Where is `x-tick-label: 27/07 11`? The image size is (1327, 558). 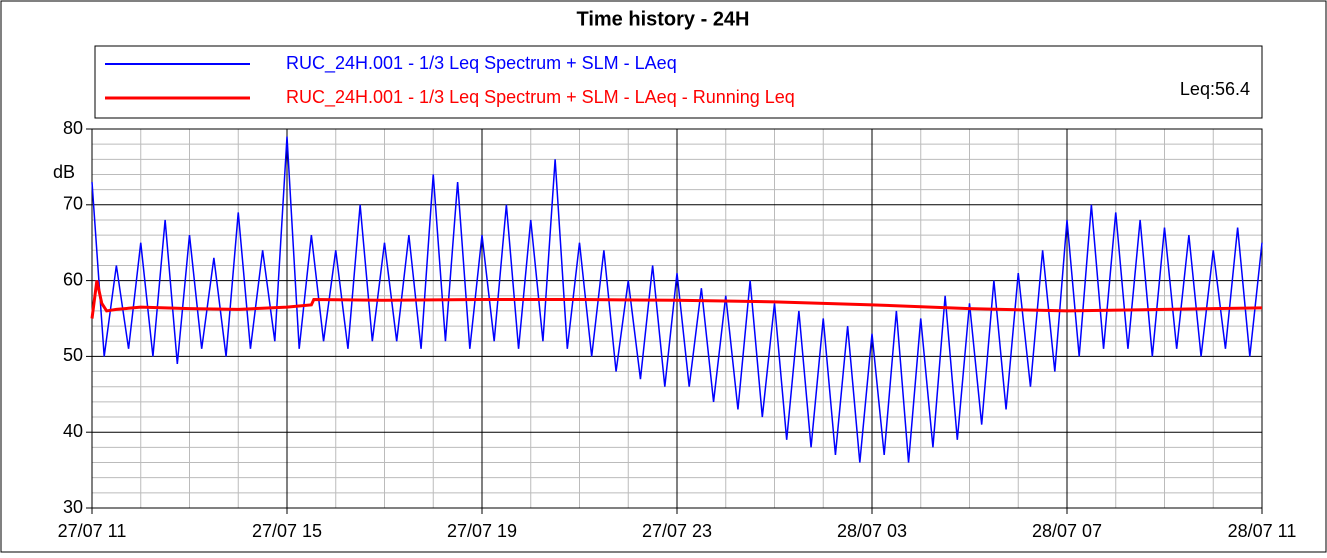 x-tick-label: 27/07 11 is located at coordinates (92, 531).